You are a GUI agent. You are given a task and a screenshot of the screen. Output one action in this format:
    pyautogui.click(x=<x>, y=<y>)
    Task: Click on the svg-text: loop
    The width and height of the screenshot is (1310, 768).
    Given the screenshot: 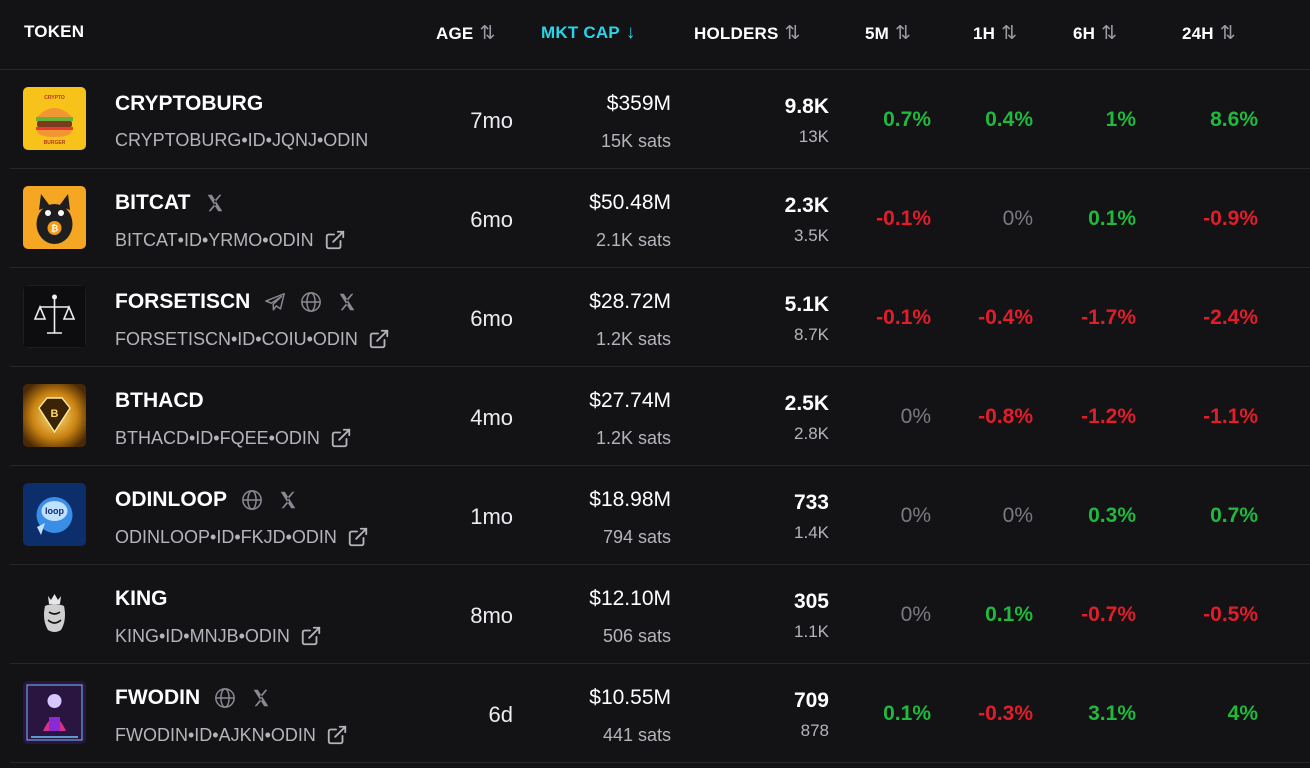 What is the action you would take?
    pyautogui.click(x=54, y=511)
    